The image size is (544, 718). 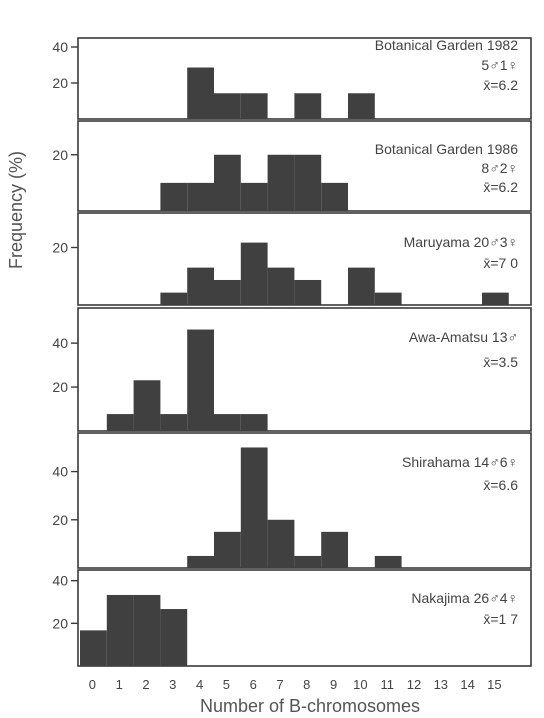 I want to click on x-tick-label: 7, so click(x=279, y=684).